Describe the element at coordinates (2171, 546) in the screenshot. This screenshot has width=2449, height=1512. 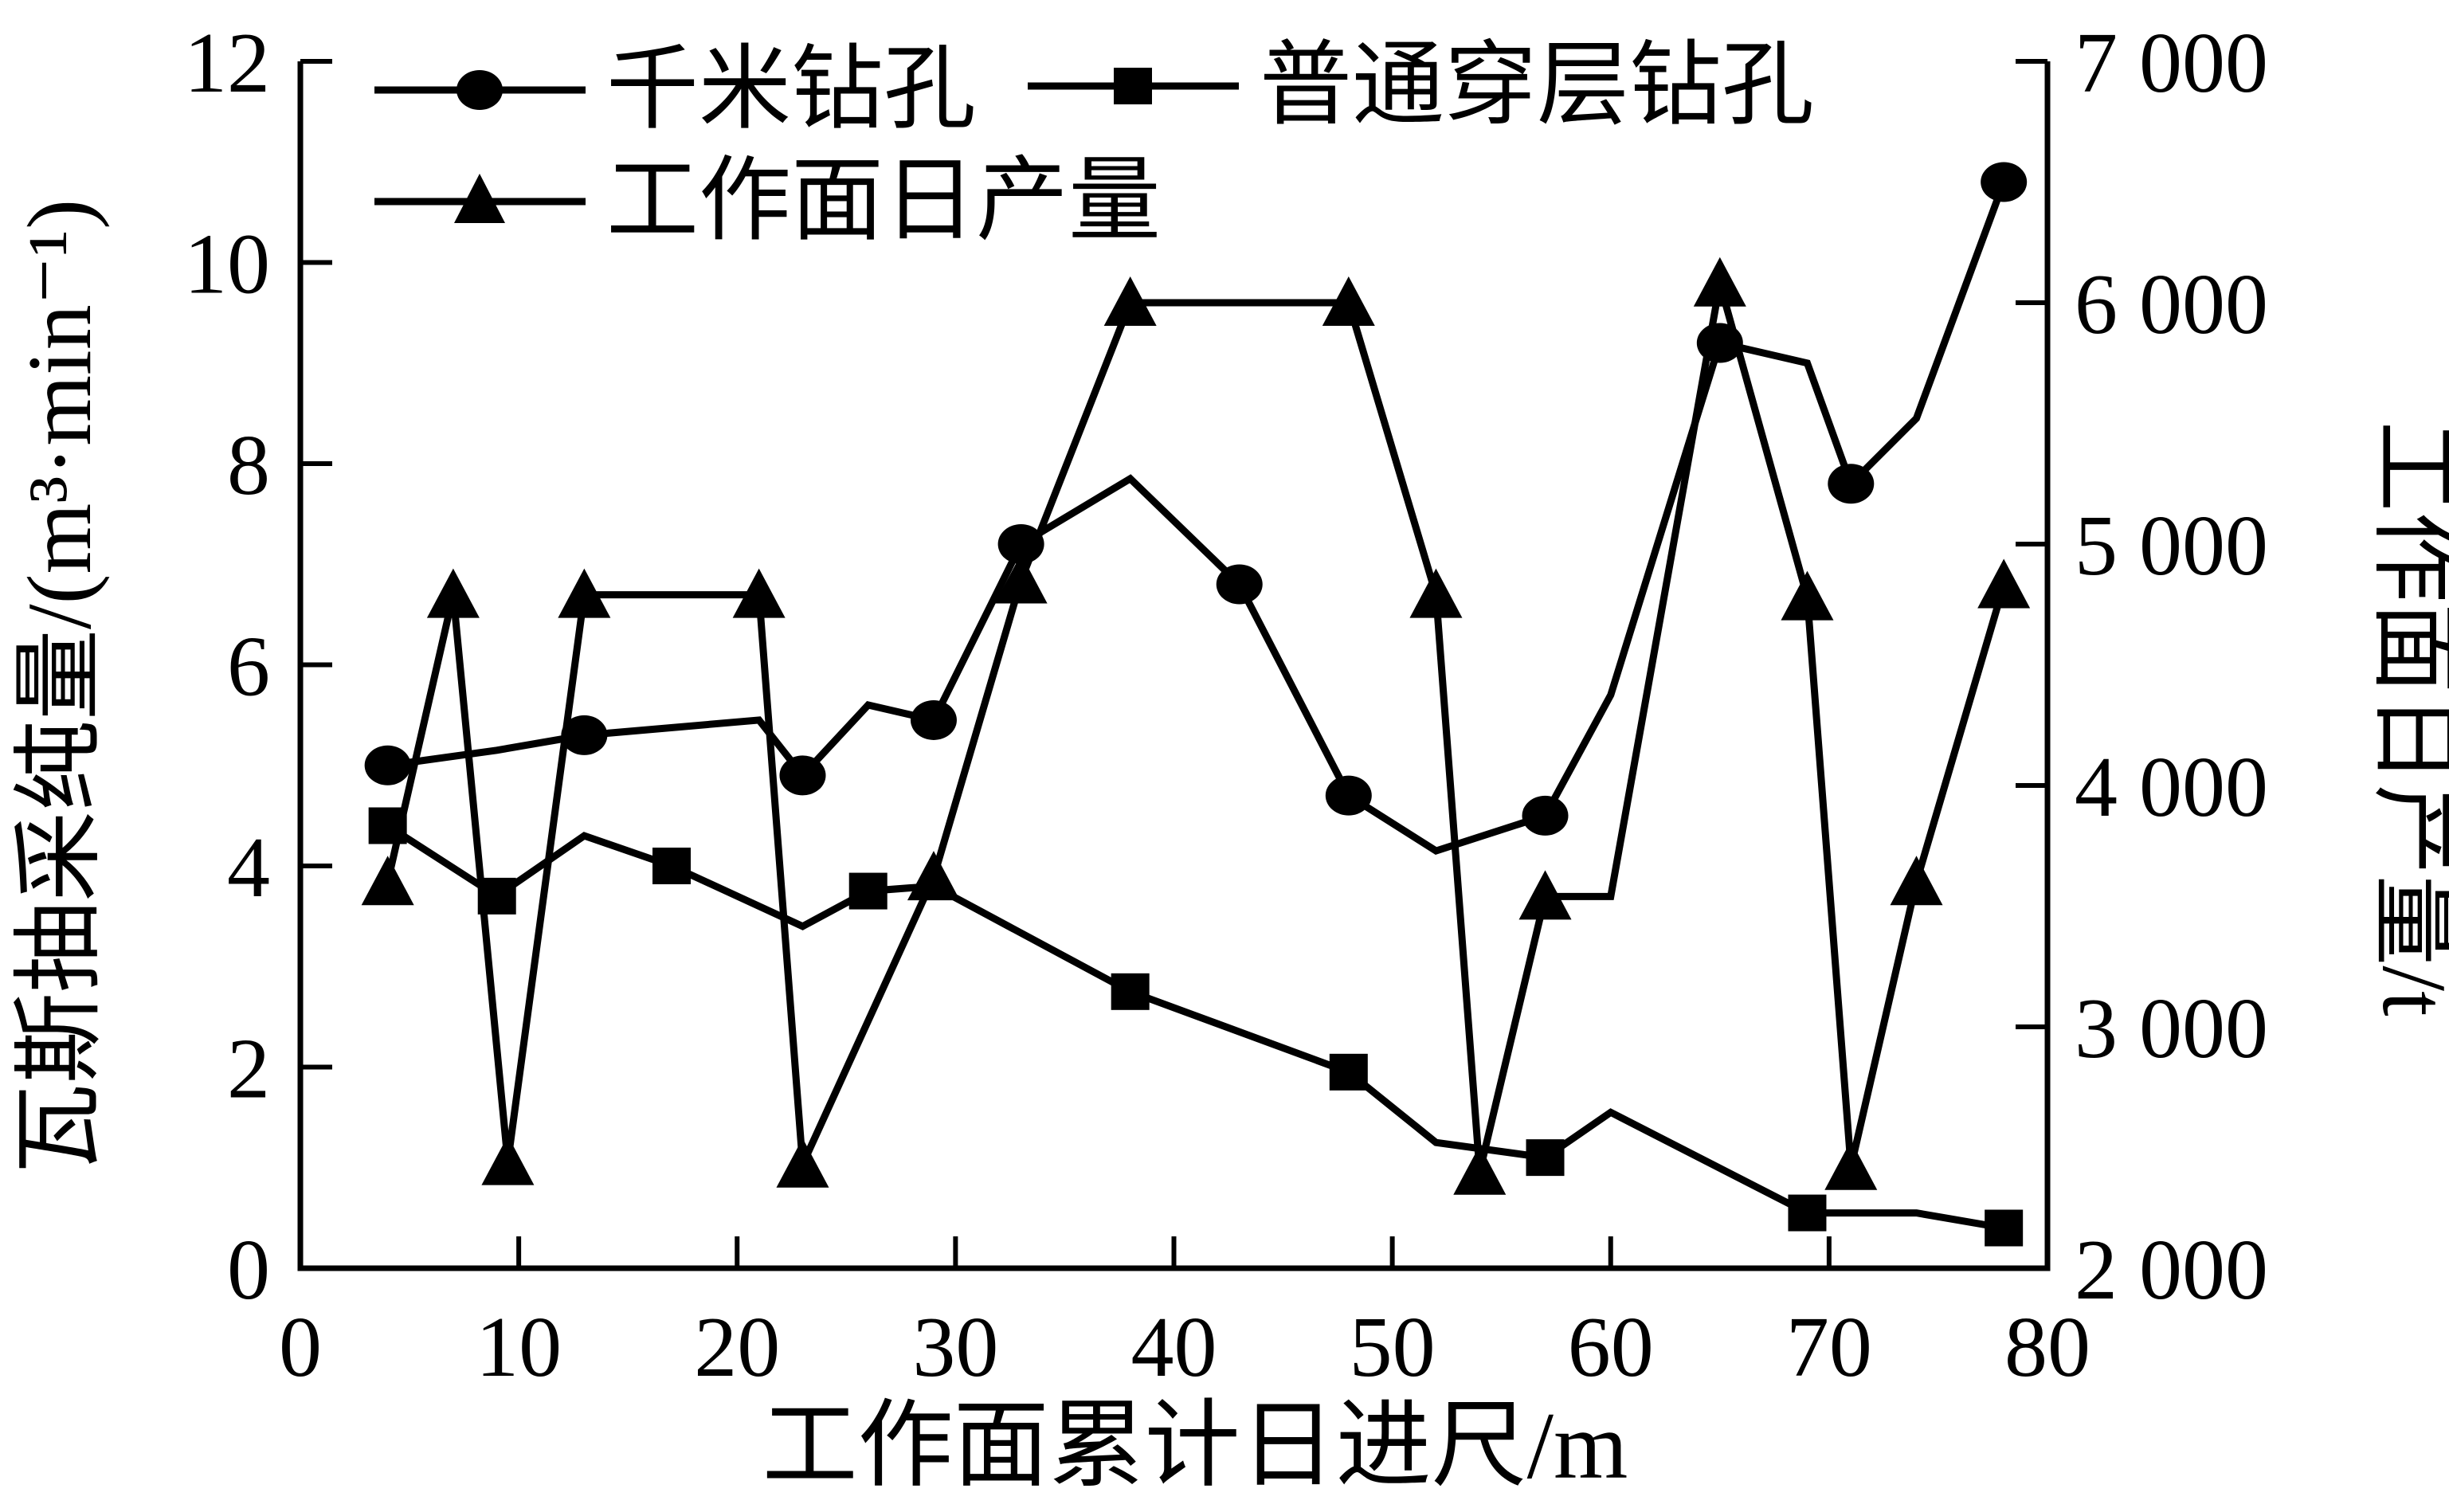
I see `y-axis-right-tick-label: 5 000` at that location.